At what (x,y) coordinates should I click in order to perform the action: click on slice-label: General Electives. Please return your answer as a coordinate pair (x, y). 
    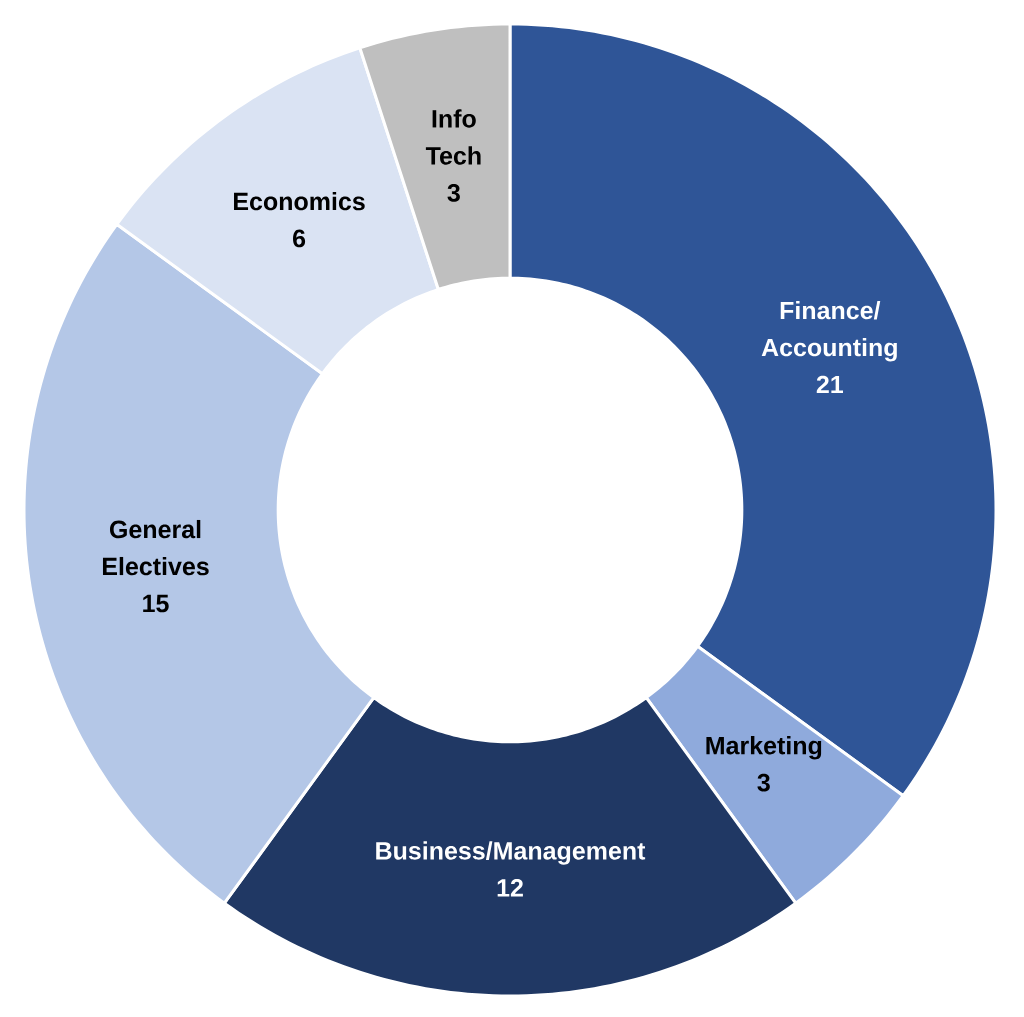
    Looking at the image, I should click on (155, 547).